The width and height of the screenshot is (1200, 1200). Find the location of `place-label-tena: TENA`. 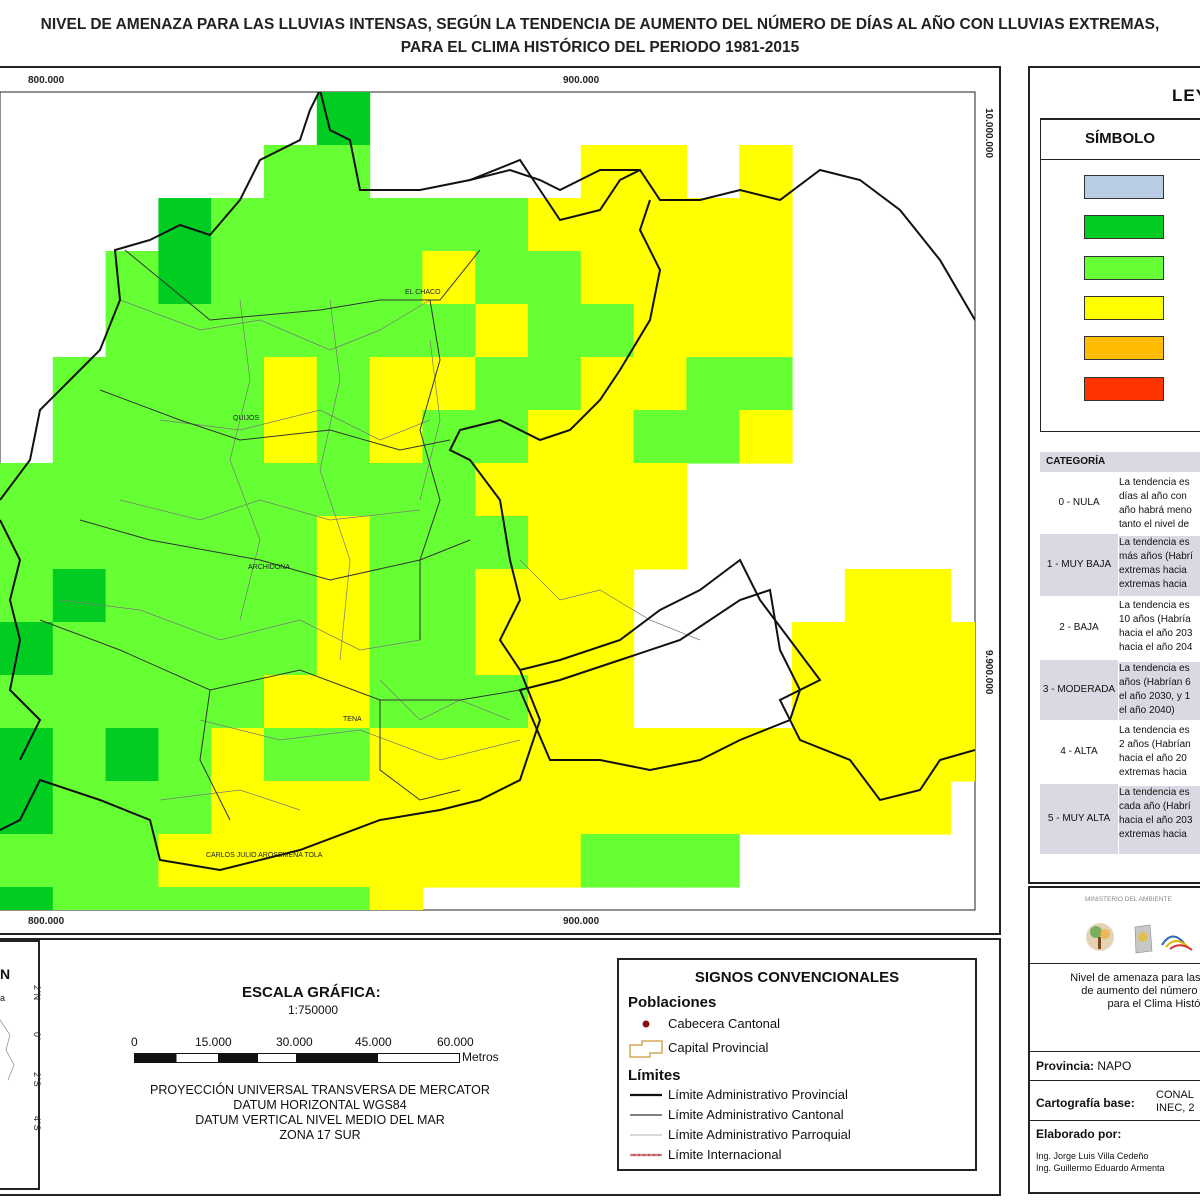

place-label-tena: TENA is located at coordinates (352, 719).